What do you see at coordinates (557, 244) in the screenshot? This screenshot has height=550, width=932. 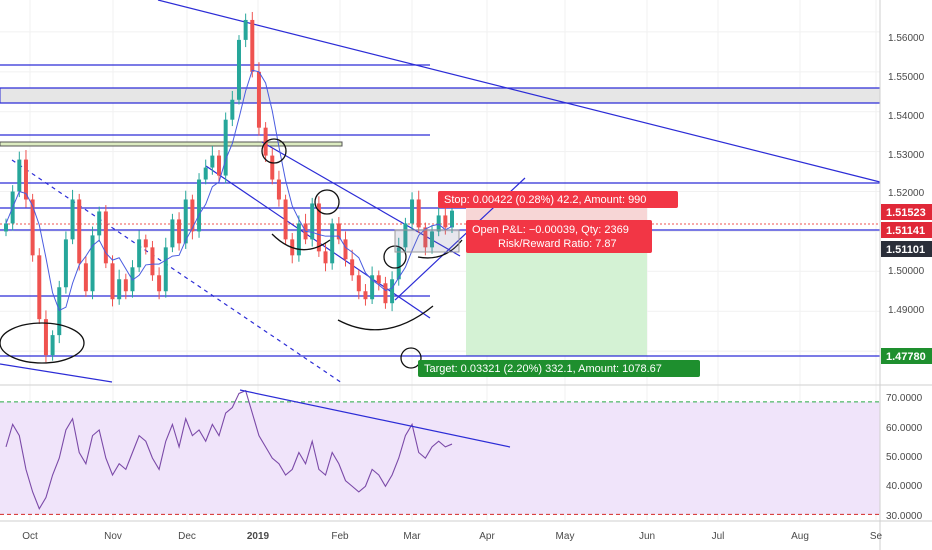 I see `rr-label: Risk/Reward Ratio: 7.87` at bounding box center [557, 244].